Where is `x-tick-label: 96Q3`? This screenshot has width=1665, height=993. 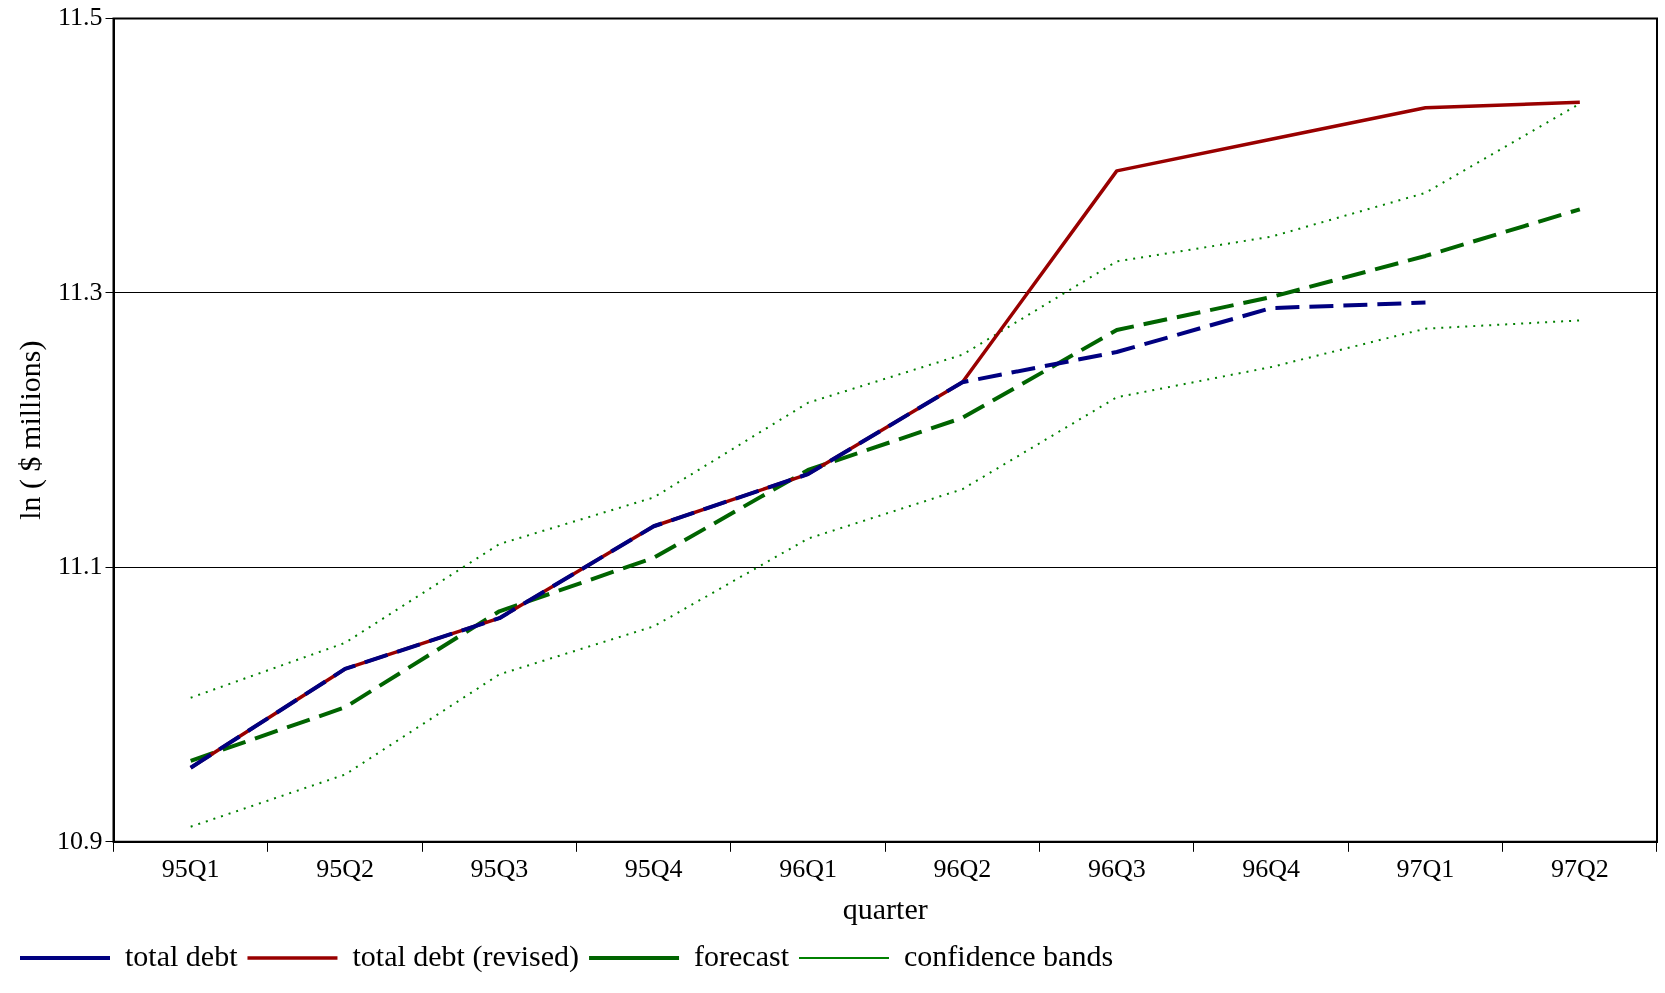 x-tick-label: 96Q3 is located at coordinates (1116, 869).